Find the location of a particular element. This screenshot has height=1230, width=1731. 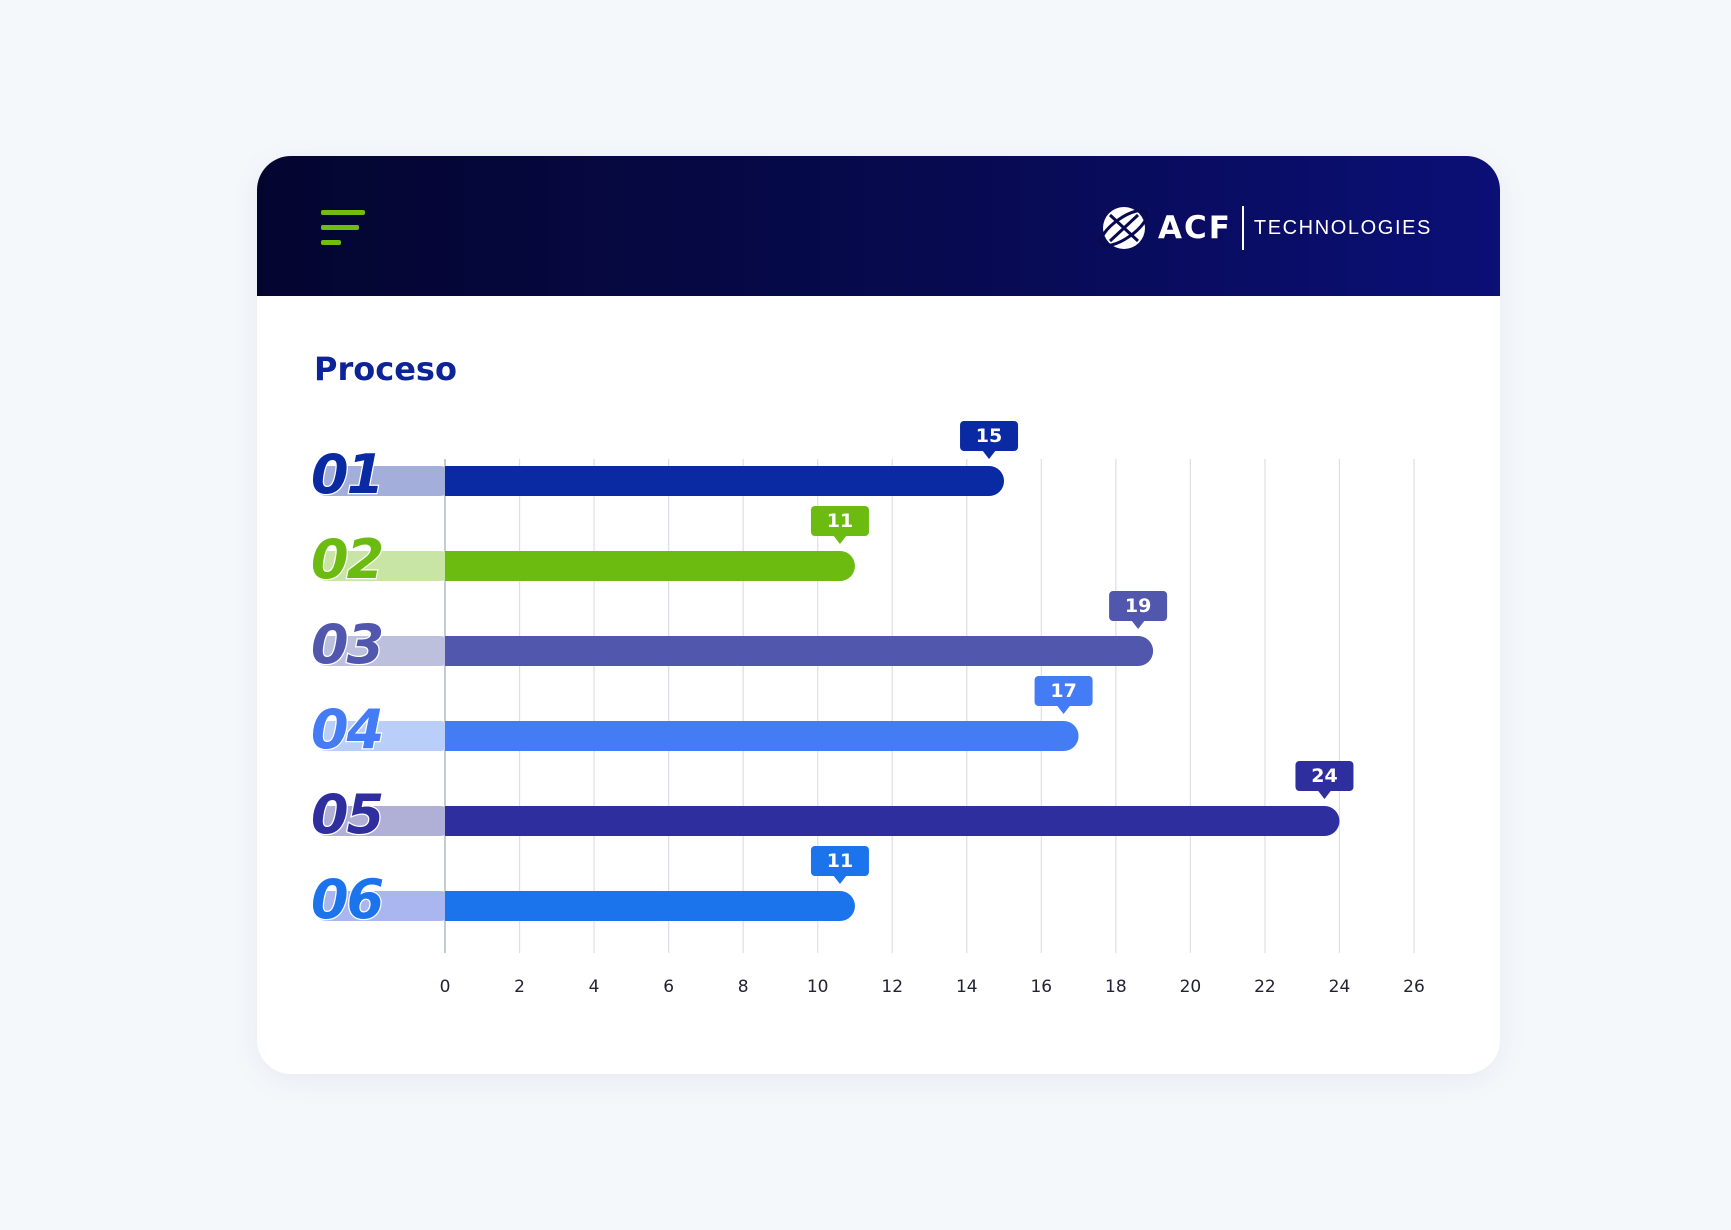

category-label: 05 is located at coordinates (346, 814).